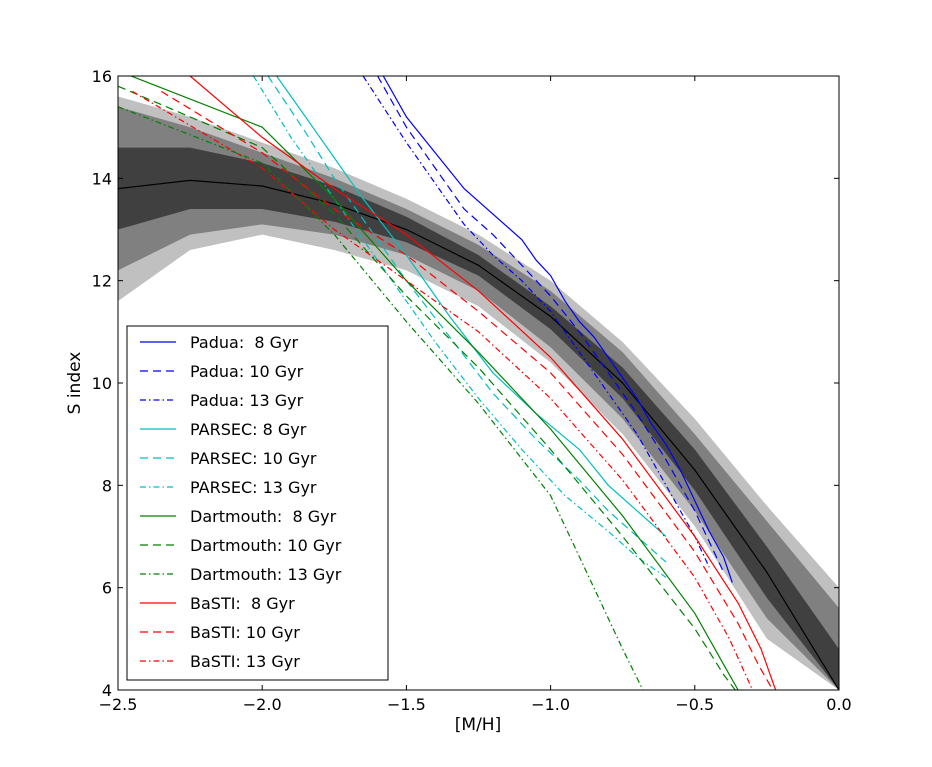  What do you see at coordinates (107, 485) in the screenshot?
I see `y-tick-label: 8` at bounding box center [107, 485].